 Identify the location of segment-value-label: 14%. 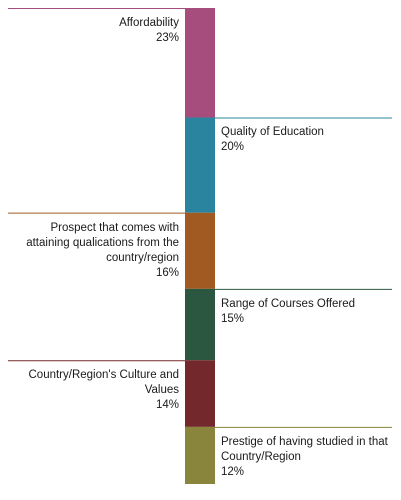
(167, 405).